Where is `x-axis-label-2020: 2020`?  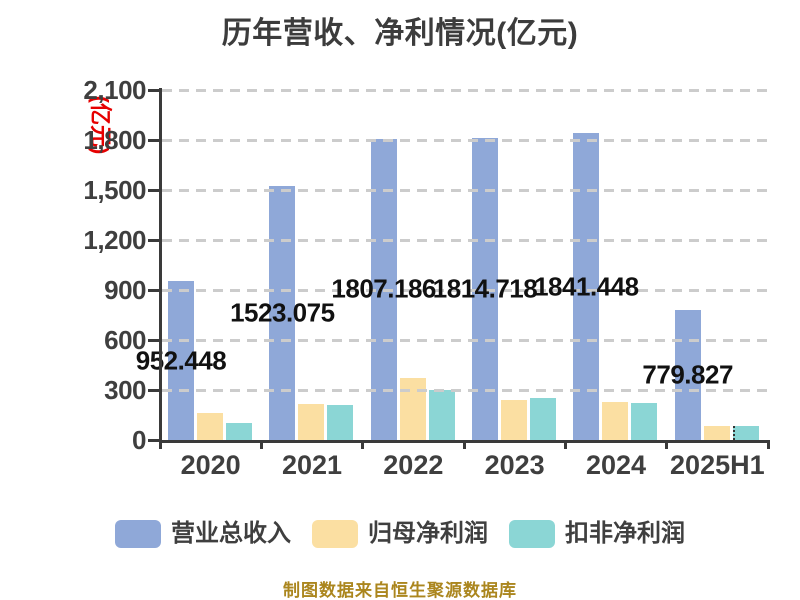 x-axis-label-2020: 2020 is located at coordinates (210, 465).